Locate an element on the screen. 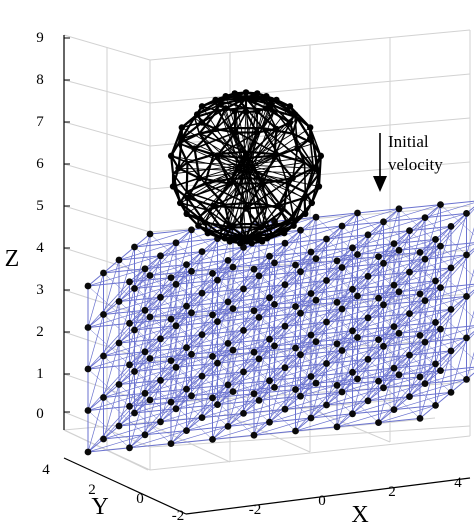  z-tick-2: 2 is located at coordinates (40, 332).